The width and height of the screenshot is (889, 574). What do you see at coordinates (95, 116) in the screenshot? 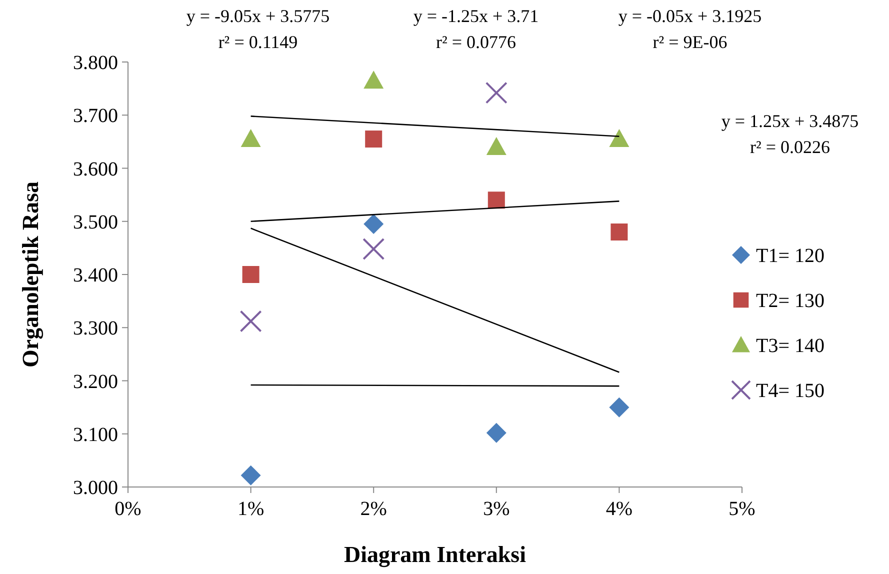
I see `y-tick-label: 3.700` at bounding box center [95, 116].